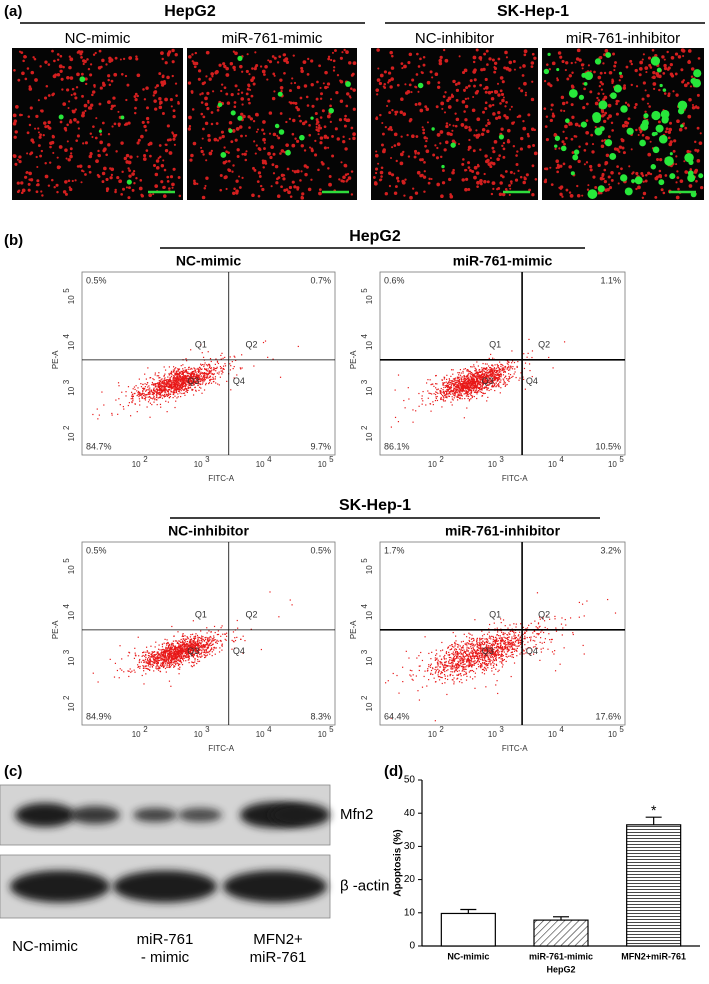  I want to click on x-tick-exponent: 2, so click(145, 459).